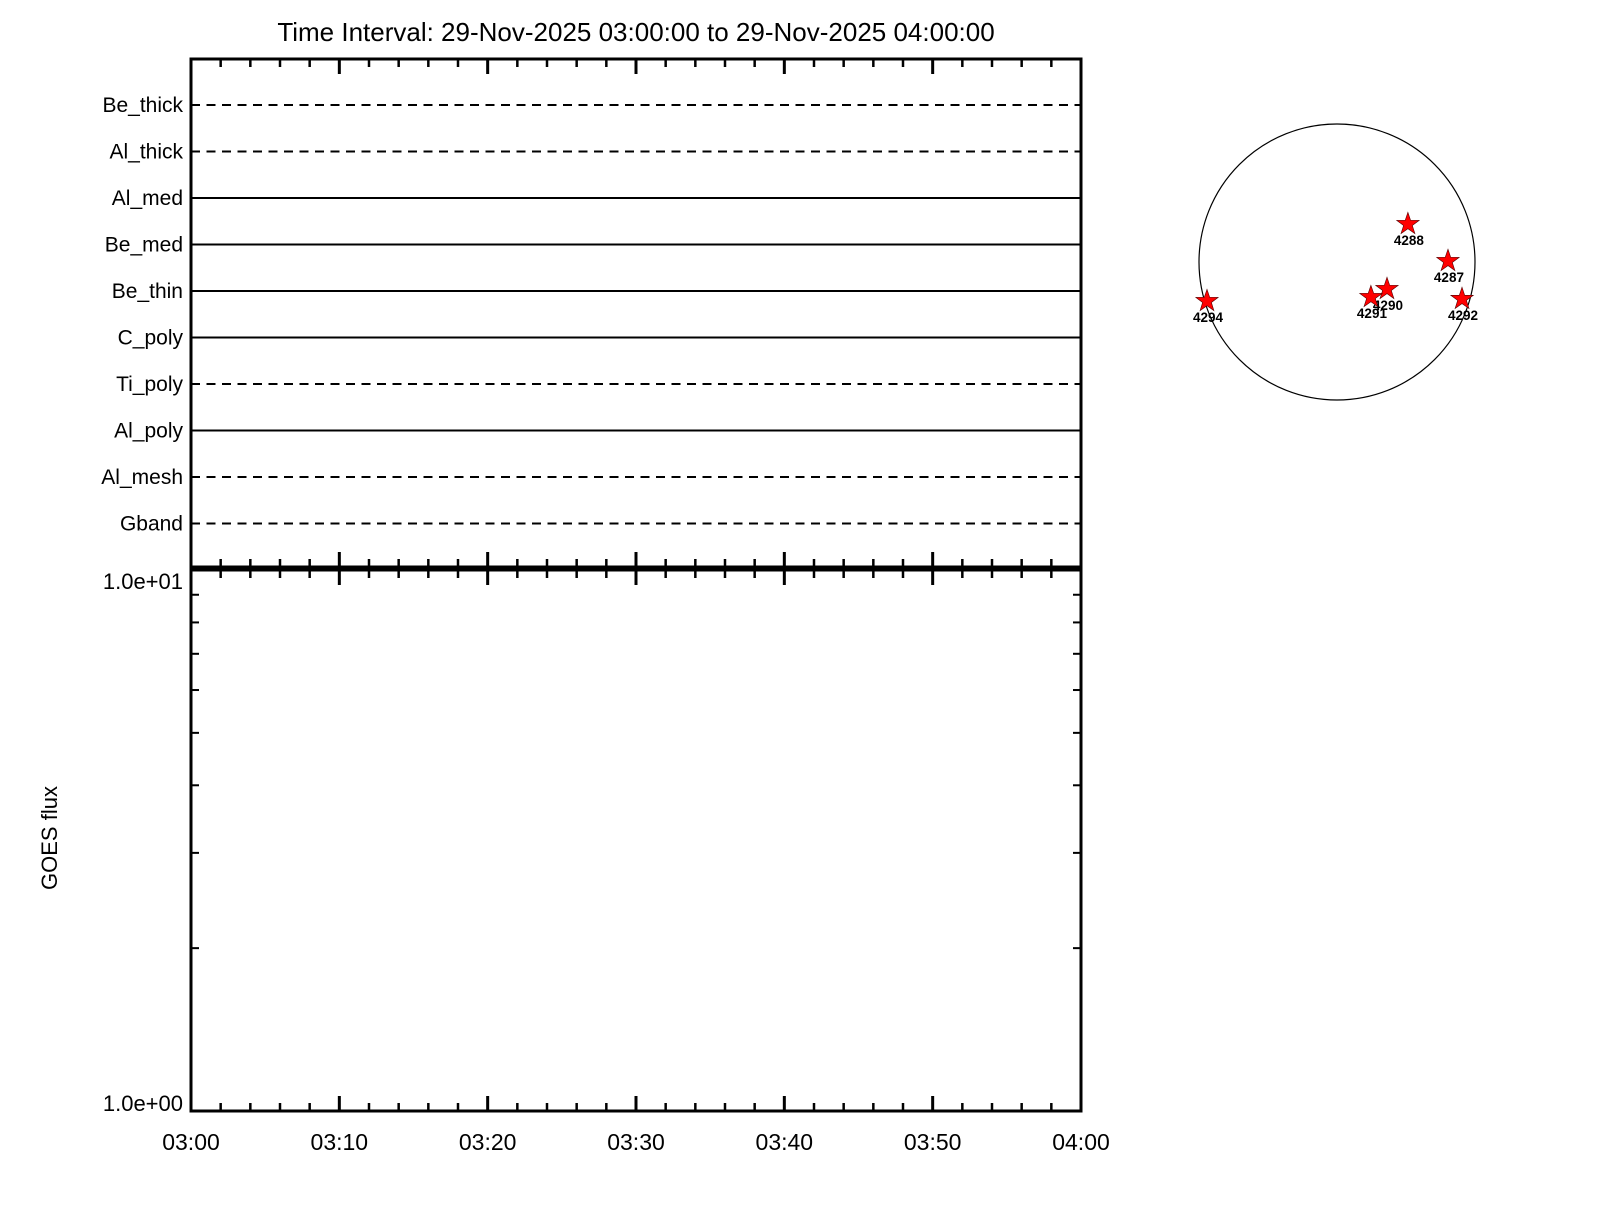 This screenshot has height=1205, width=1600. What do you see at coordinates (933, 1142) in the screenshot?
I see `time-tick-label-03:50: 03:50` at bounding box center [933, 1142].